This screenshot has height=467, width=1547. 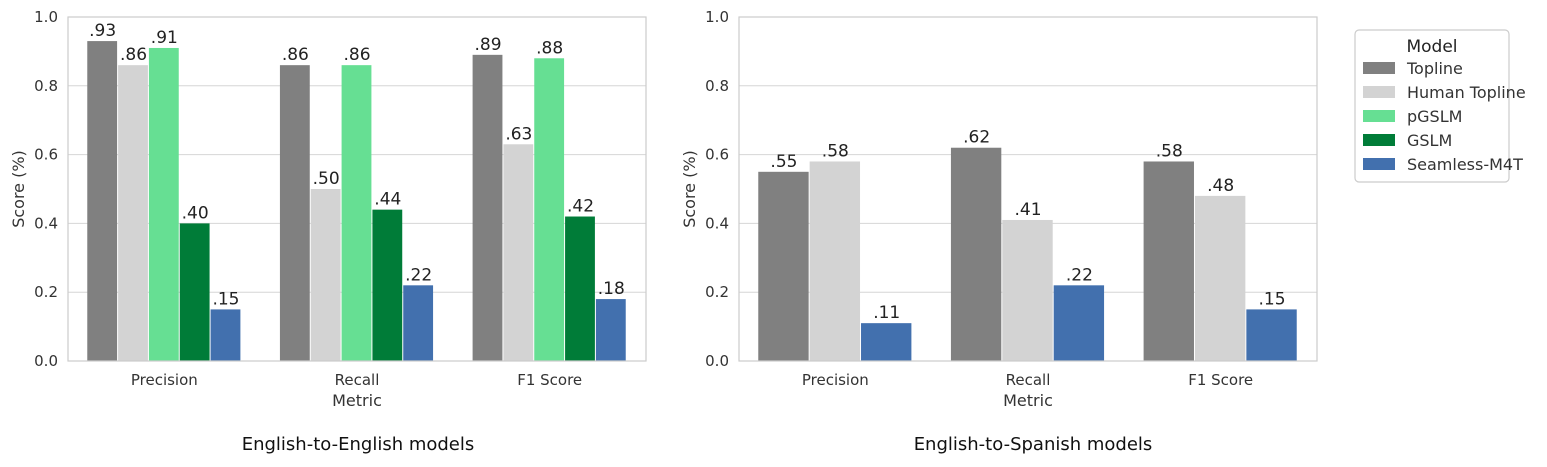 I want to click on legend-label: Topline, so click(x=1434, y=68).